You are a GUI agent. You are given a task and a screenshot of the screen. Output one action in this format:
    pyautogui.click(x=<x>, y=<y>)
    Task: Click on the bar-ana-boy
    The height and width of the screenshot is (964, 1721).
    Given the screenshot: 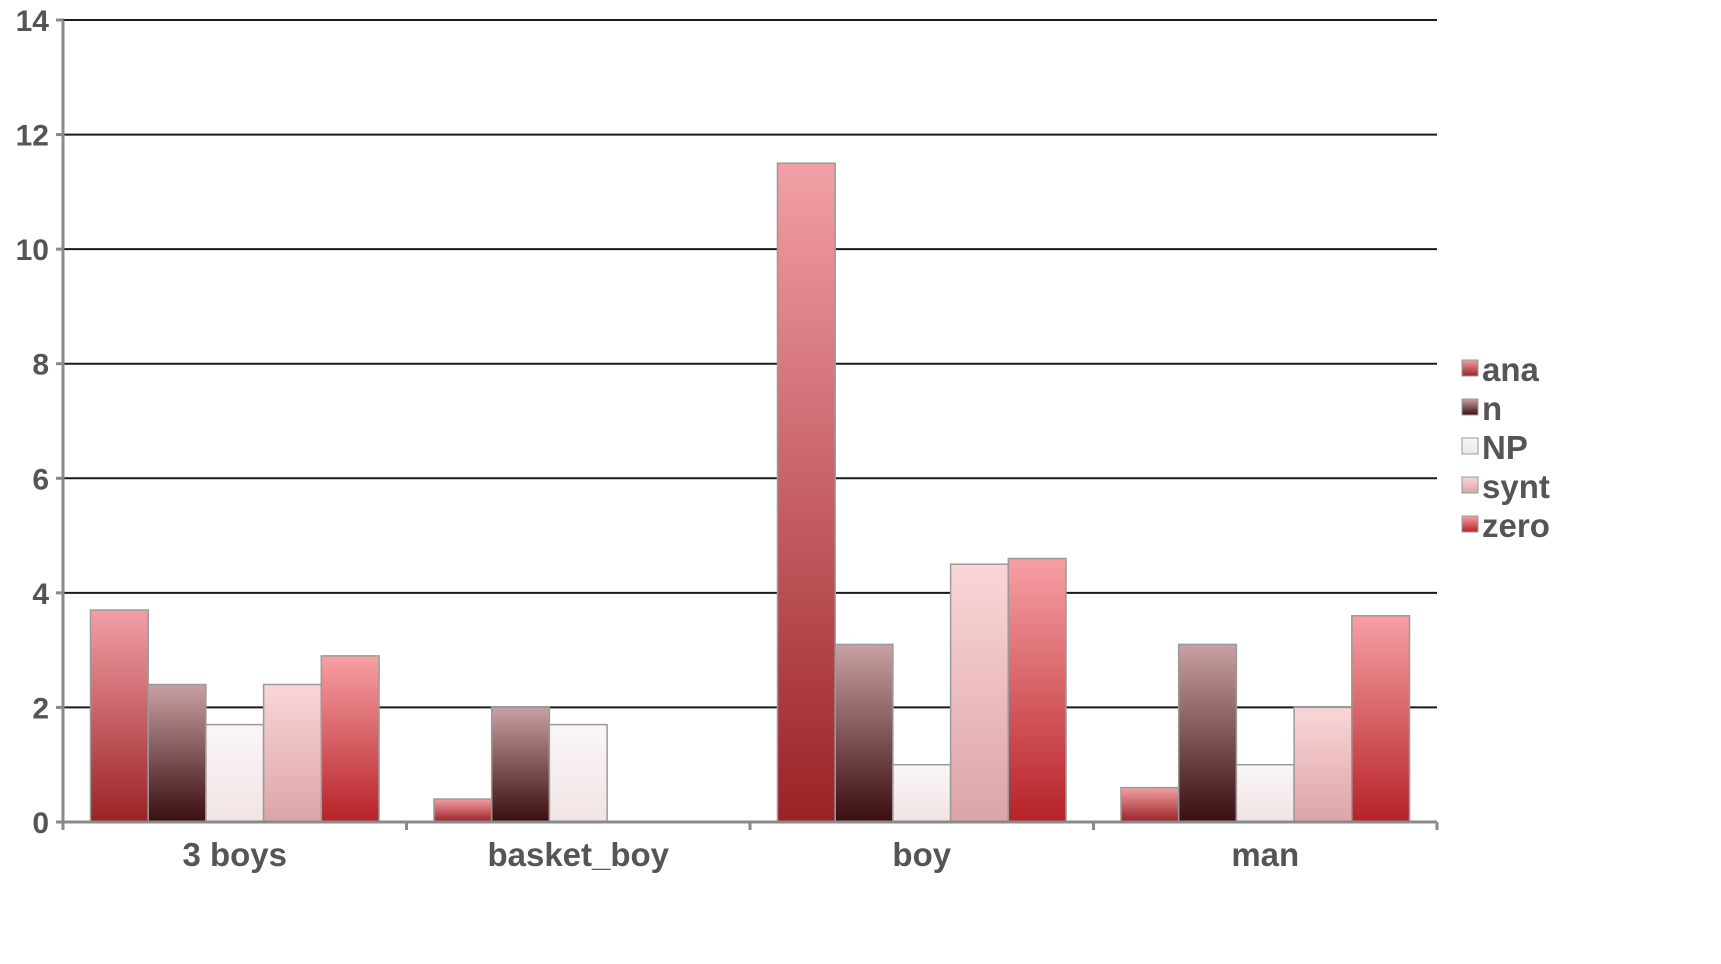 What is the action you would take?
    pyautogui.click(x=806, y=492)
    